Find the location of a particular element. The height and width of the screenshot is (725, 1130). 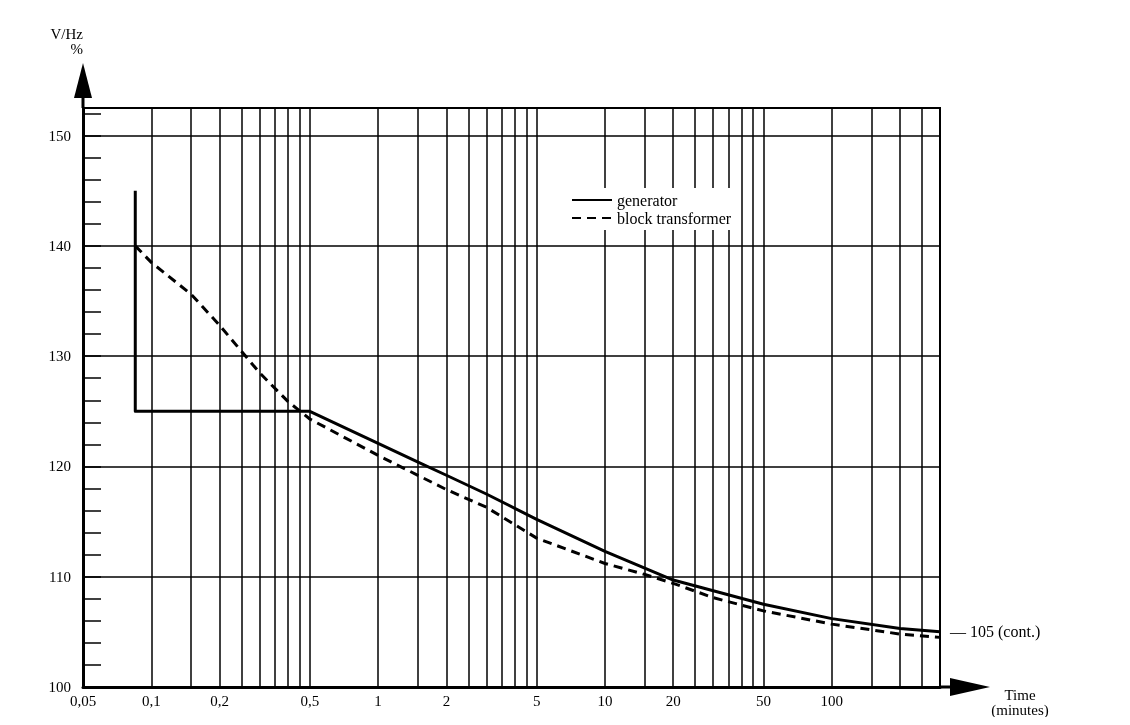

y-tick-label: 140 is located at coordinates (59, 245).